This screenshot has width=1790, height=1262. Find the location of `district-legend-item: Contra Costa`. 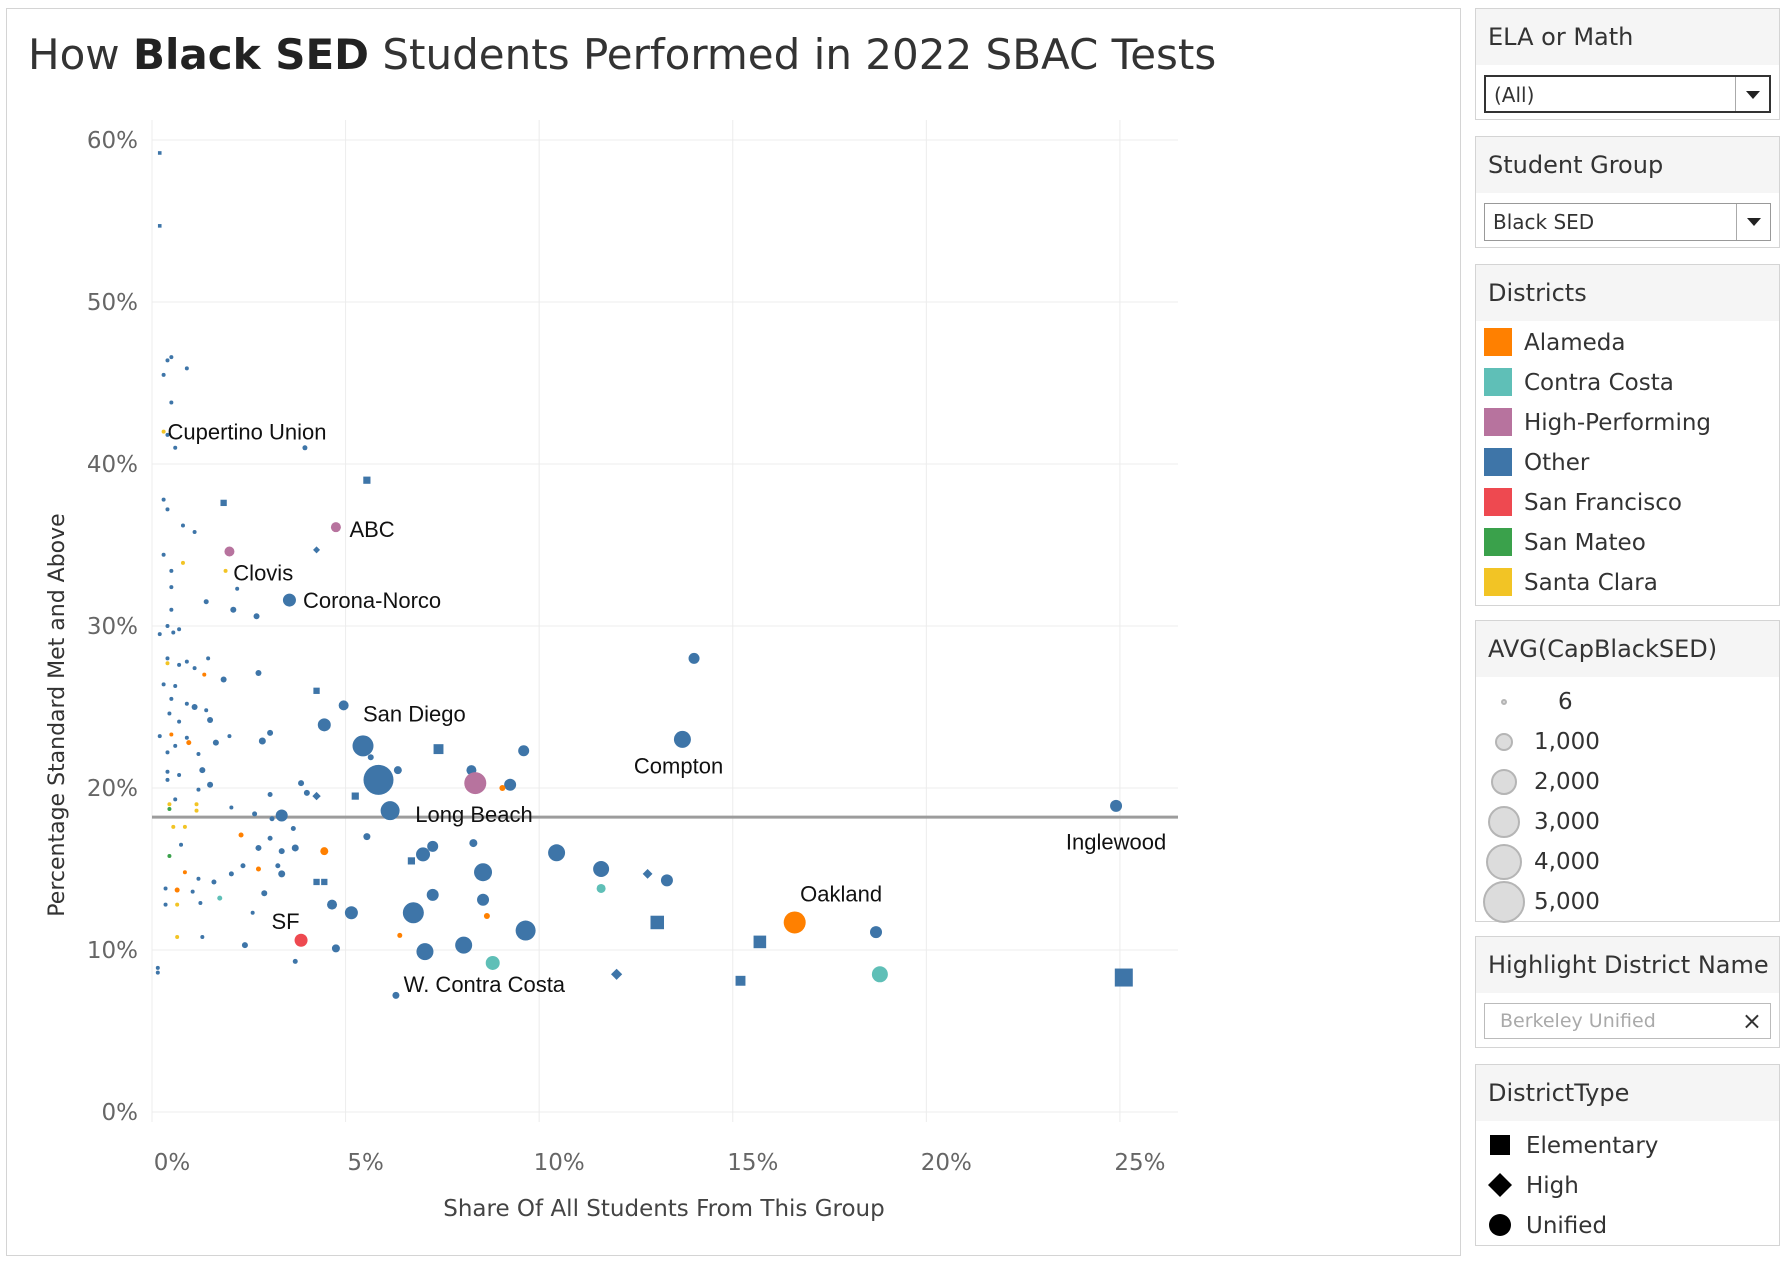

district-legend-item: Contra Costa is located at coordinates (1579, 383).